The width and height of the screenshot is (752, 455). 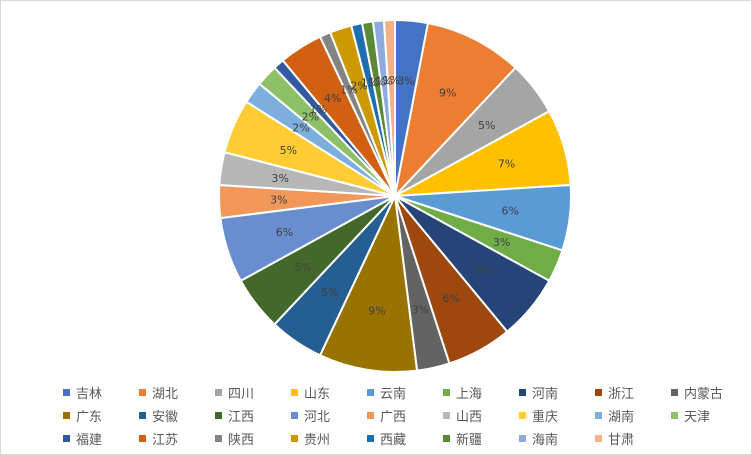 What do you see at coordinates (370, 438) in the screenshot?
I see `legend-swatch-西藏` at bounding box center [370, 438].